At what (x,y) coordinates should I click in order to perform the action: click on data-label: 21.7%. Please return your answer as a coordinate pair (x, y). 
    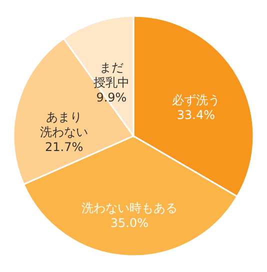
    Looking at the image, I should click on (64, 147).